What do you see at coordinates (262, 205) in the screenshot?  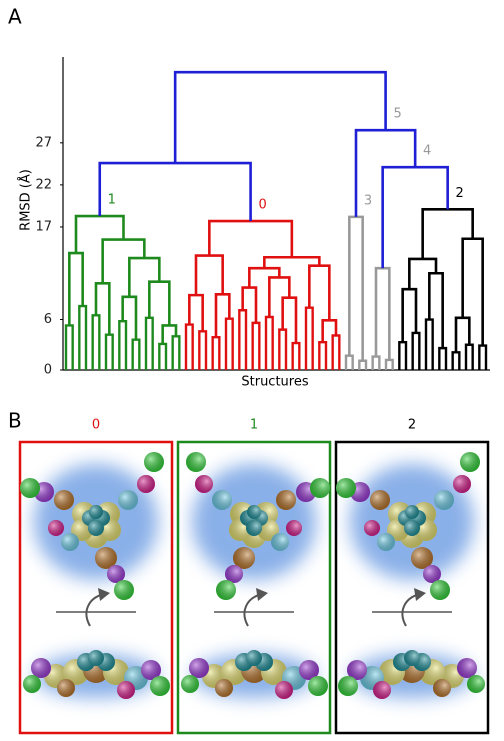 I see `cluster-label: 0` at bounding box center [262, 205].